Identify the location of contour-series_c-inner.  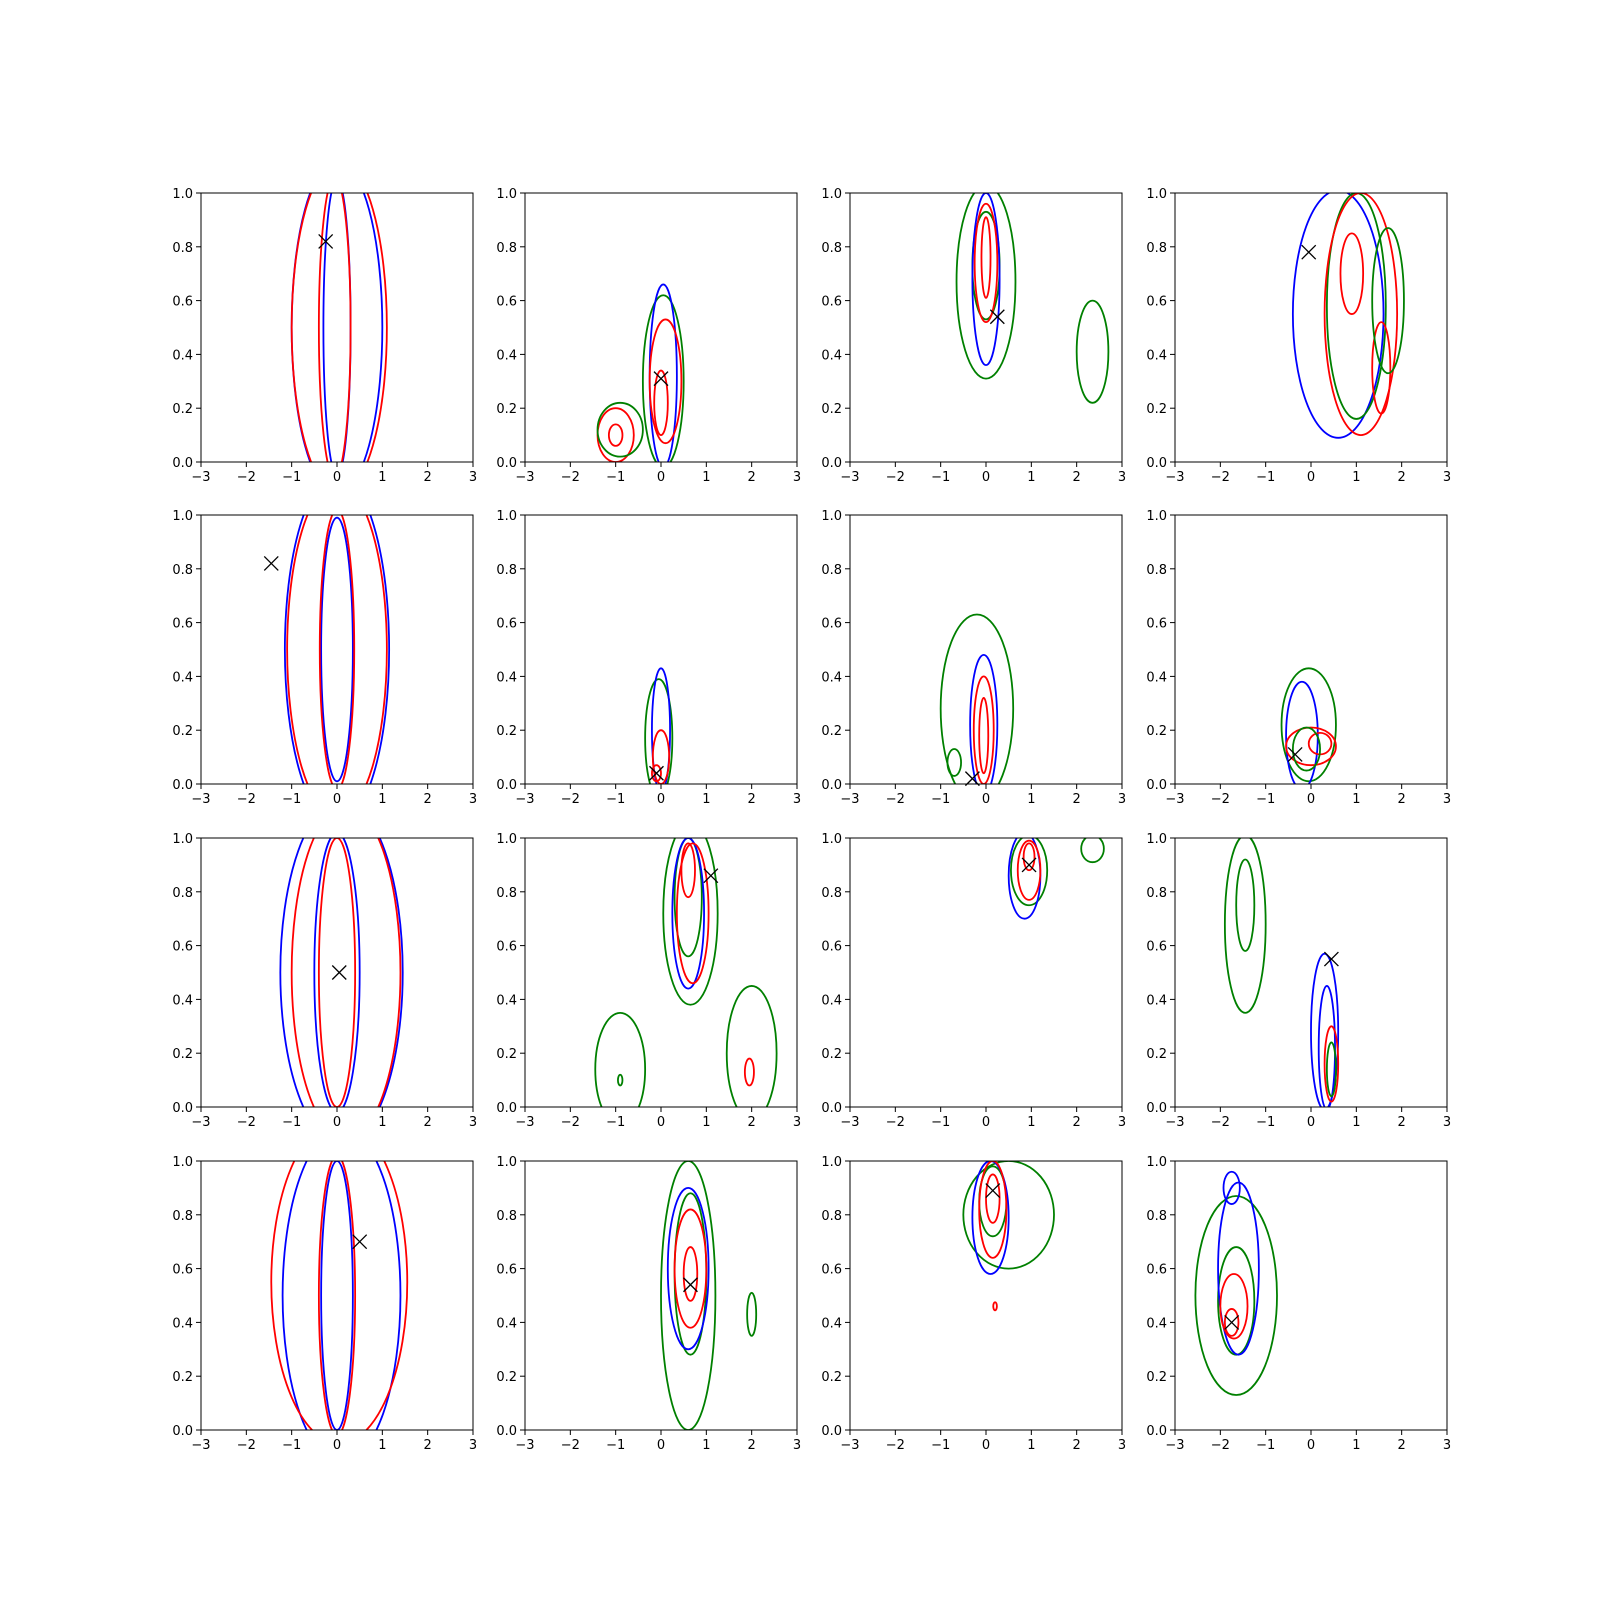
(1306, 749).